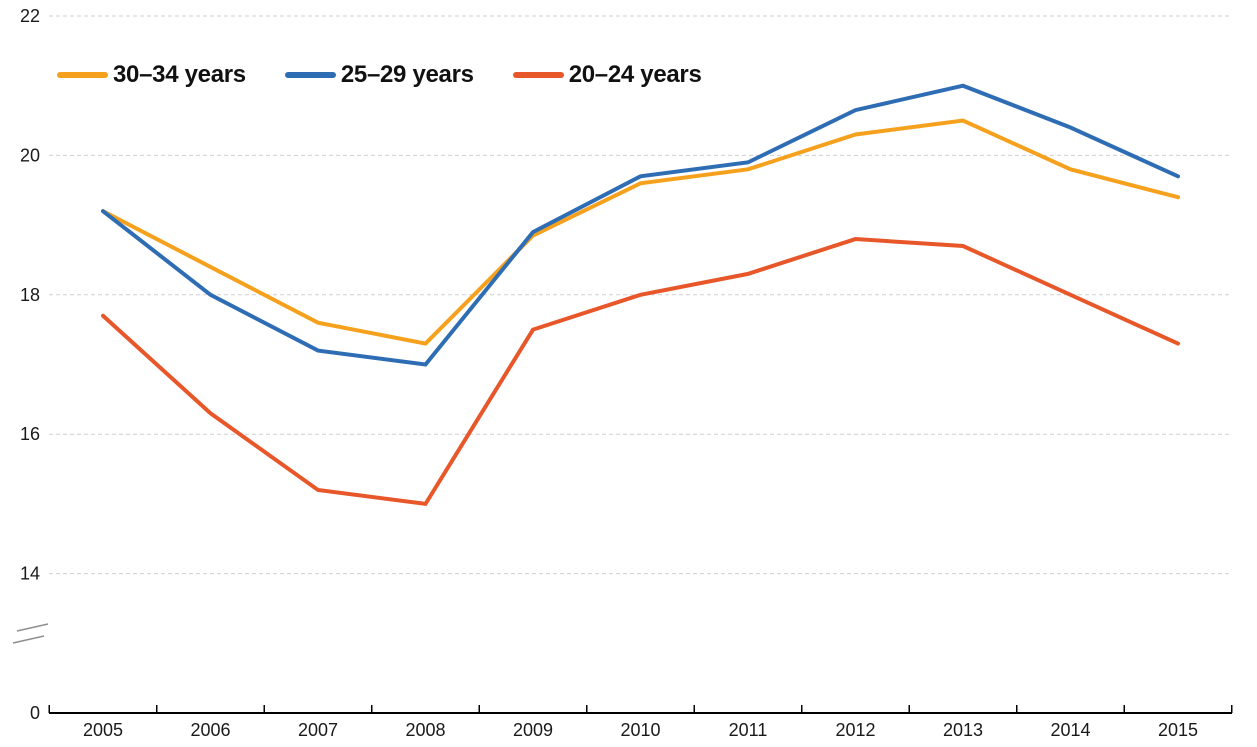 This screenshot has height=747, width=1257. What do you see at coordinates (35, 713) in the screenshot?
I see `y-axis-label: 0` at bounding box center [35, 713].